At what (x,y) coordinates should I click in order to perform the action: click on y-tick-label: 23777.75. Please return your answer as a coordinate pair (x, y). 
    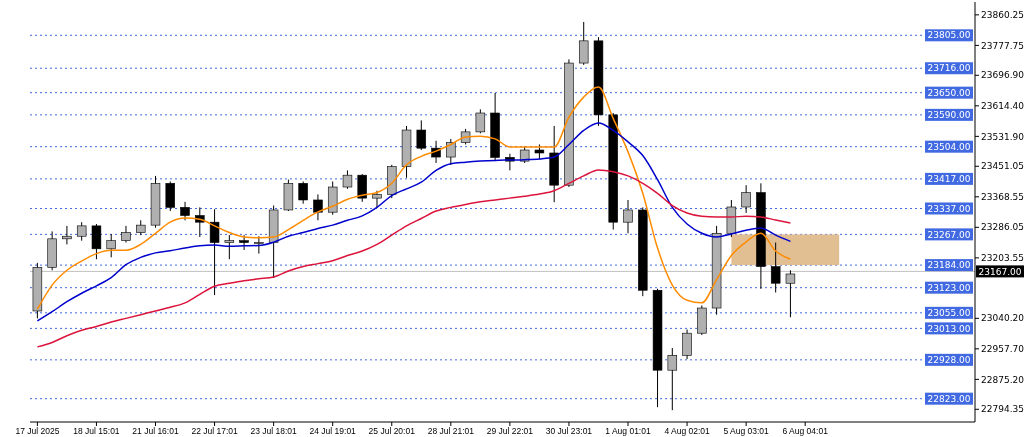
    Looking at the image, I should click on (1002, 45).